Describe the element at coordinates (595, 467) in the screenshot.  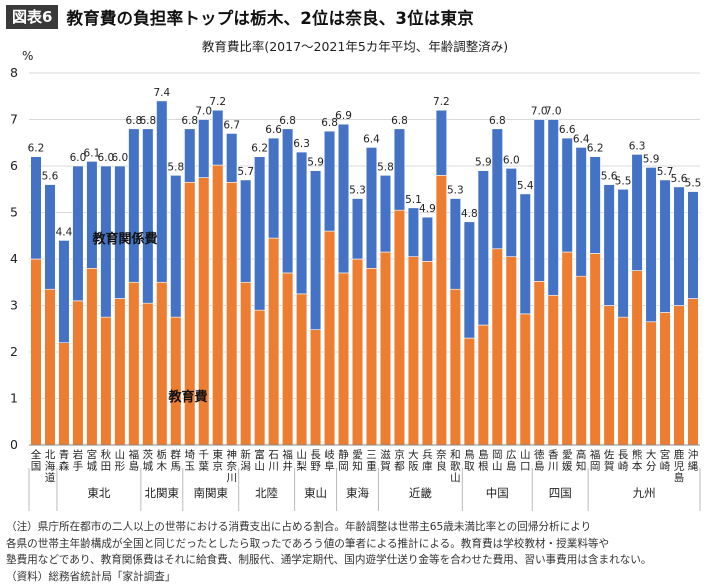
I see `x-tick-label: 岡` at that location.